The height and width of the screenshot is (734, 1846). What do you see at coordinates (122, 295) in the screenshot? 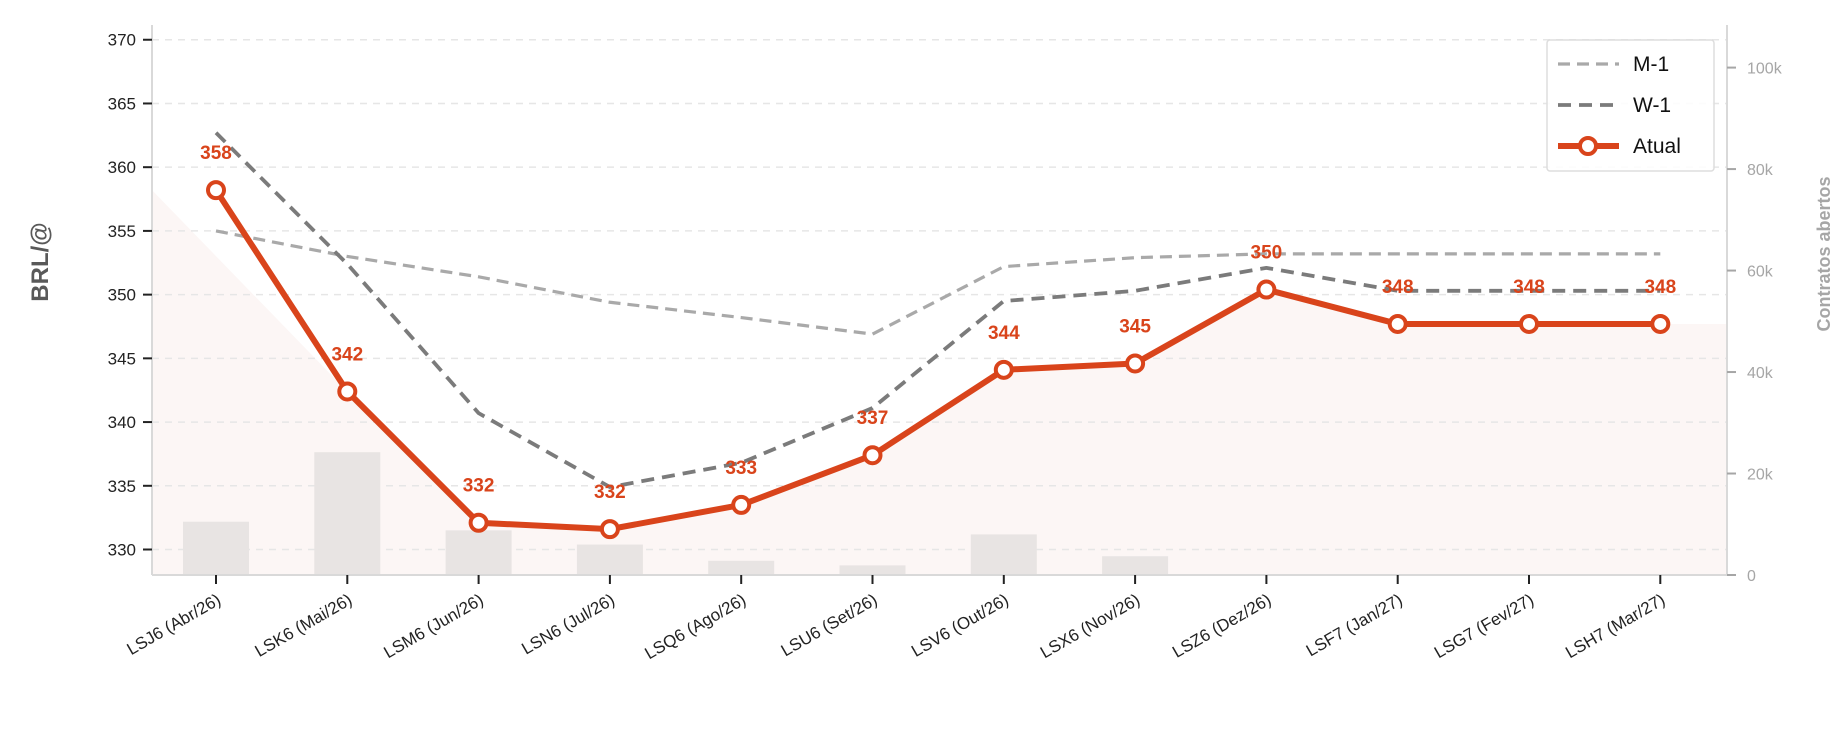
I see `y-tick-label: 350` at bounding box center [122, 295].